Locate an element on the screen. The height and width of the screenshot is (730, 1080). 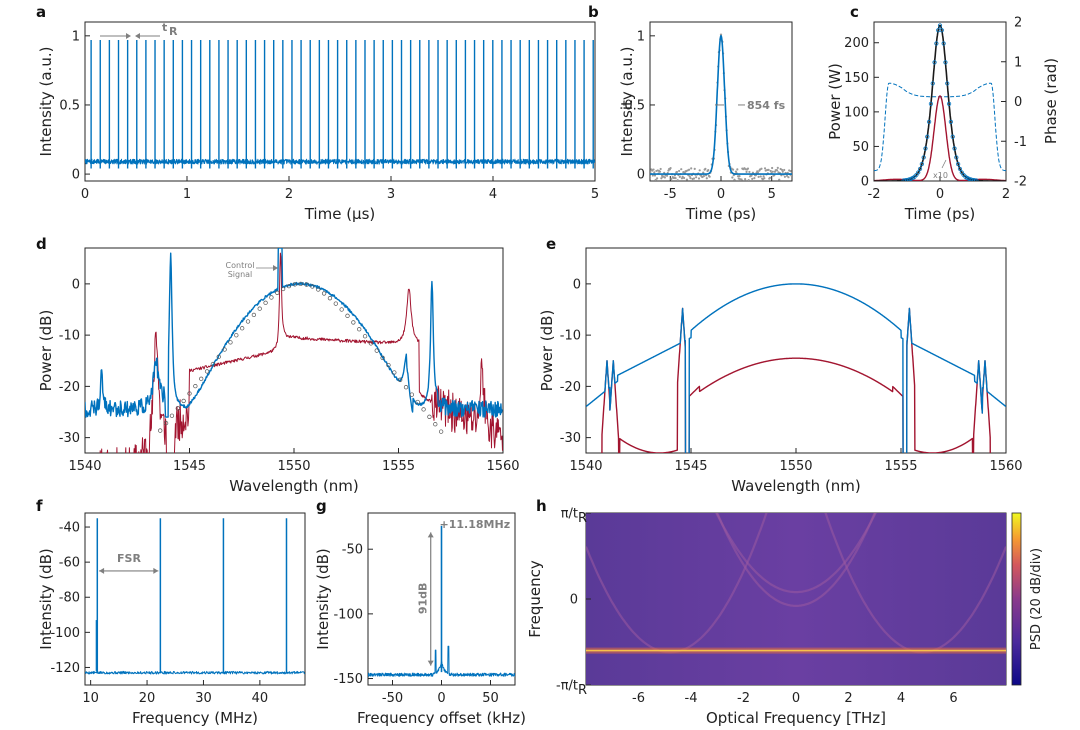
y-tick-label: -10 is located at coordinates (570, 336).